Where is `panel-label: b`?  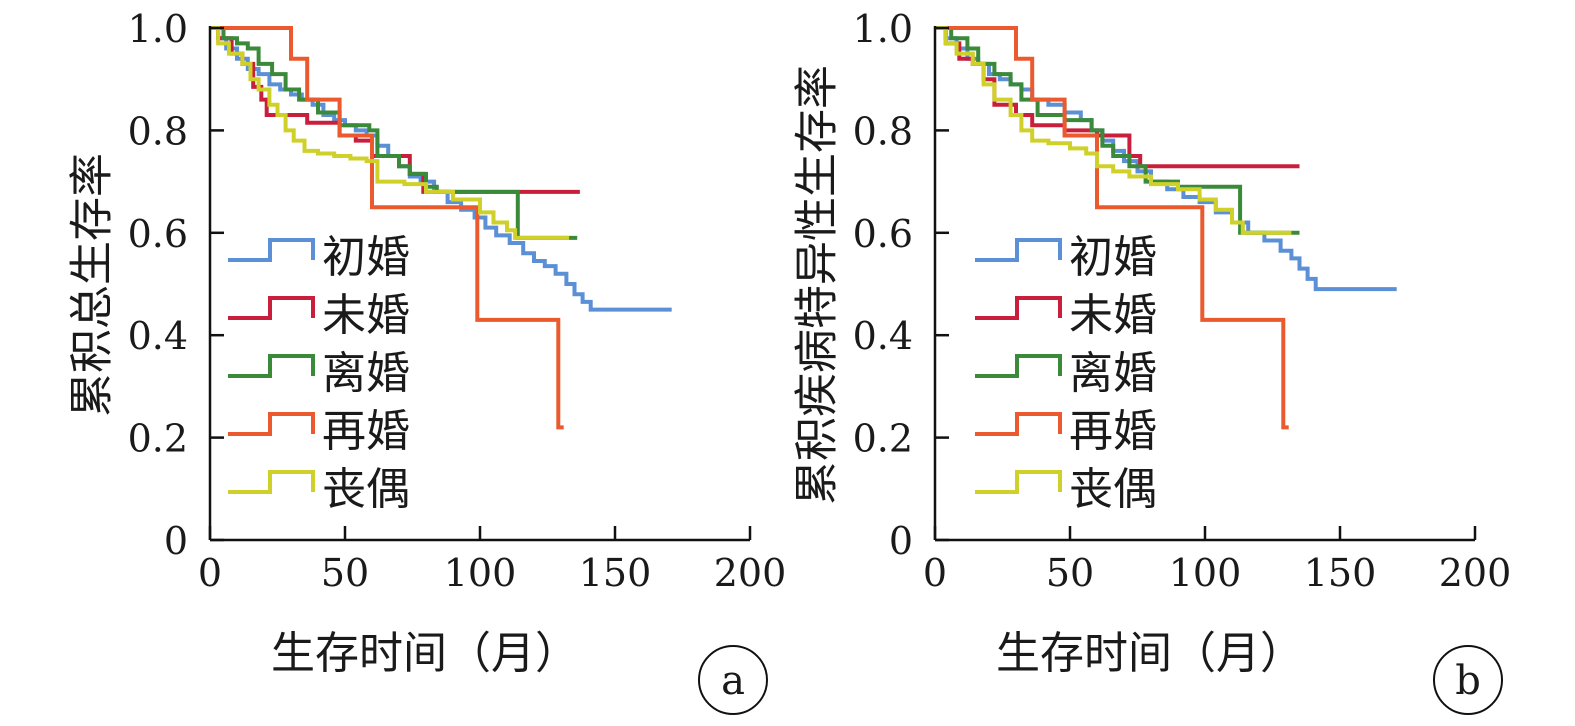
panel-label: b is located at coordinates (1468, 681).